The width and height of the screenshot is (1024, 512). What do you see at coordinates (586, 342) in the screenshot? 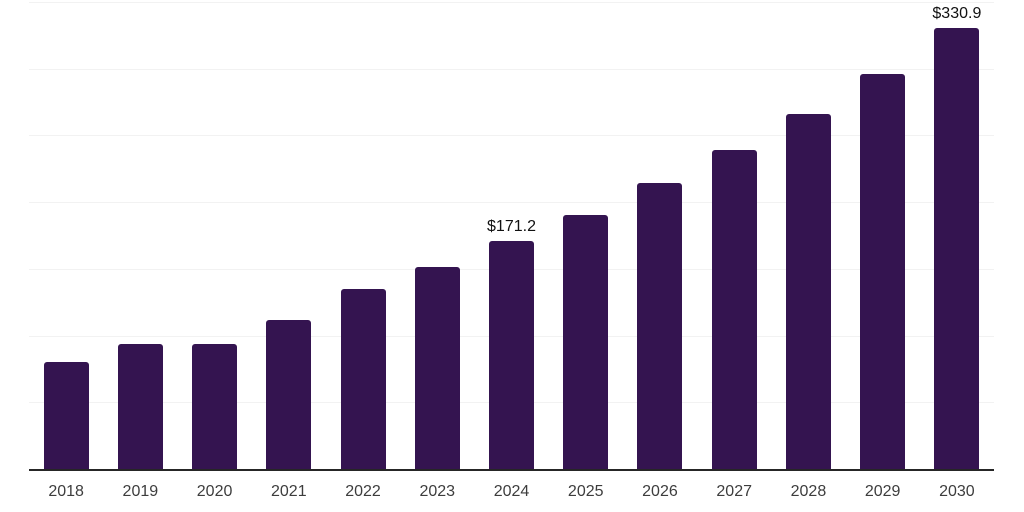
I see `bar-2025` at bounding box center [586, 342].